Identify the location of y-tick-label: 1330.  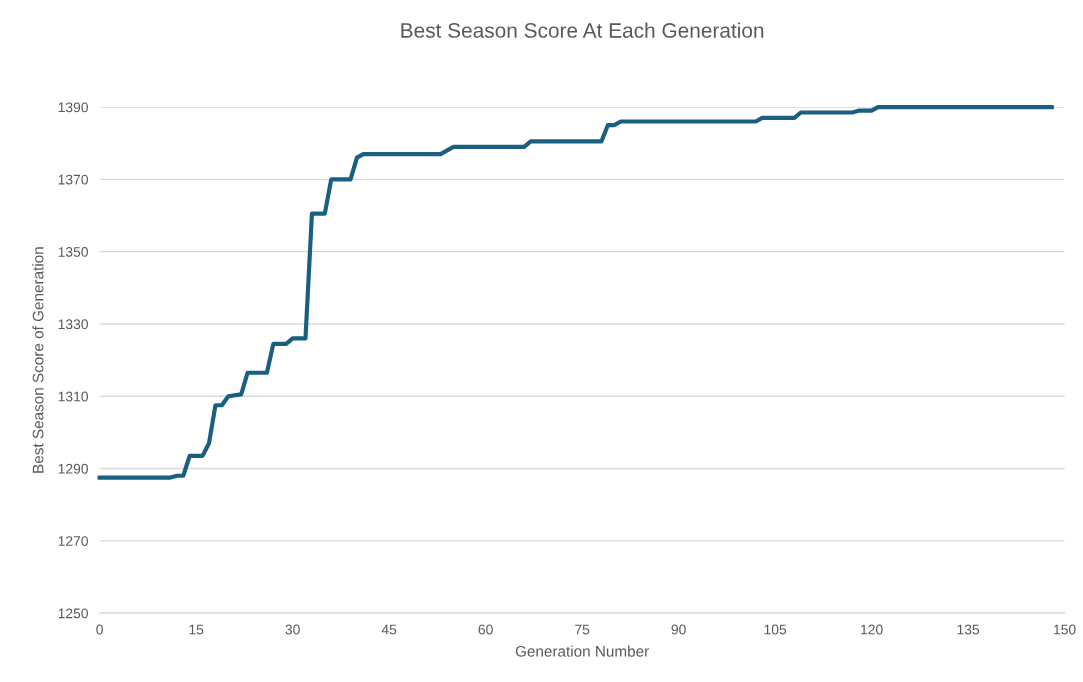
(73, 324).